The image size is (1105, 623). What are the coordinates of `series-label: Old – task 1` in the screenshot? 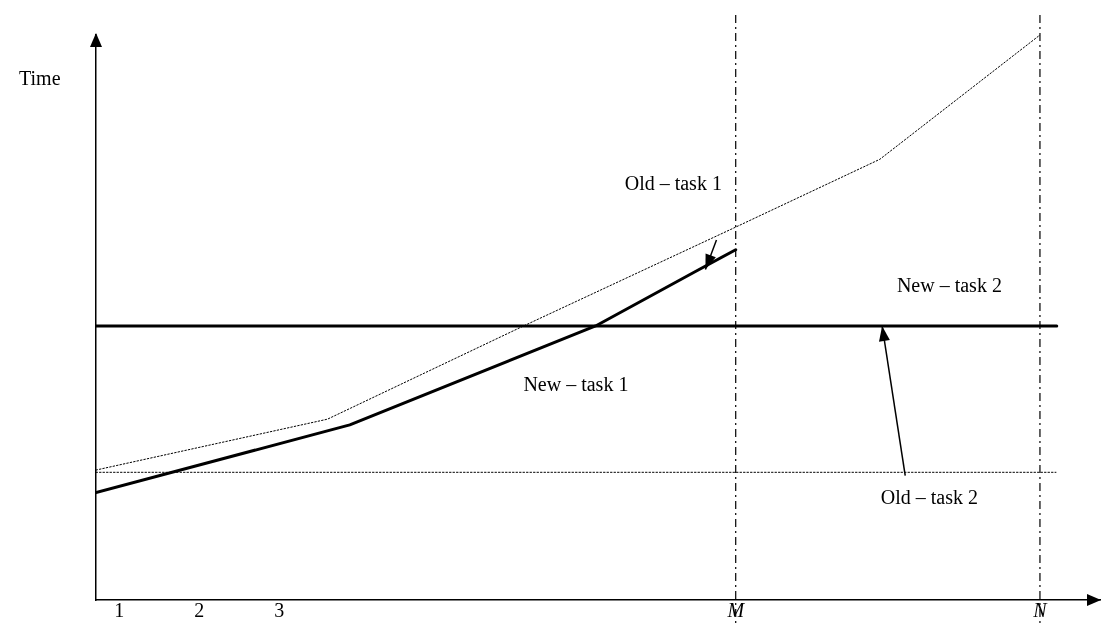 It's located at (673, 182).